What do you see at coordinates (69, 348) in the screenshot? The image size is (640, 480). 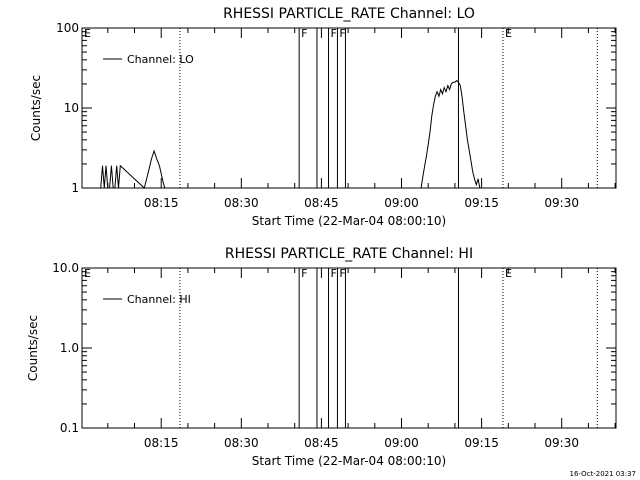 I see `hi-y-tick-label: 1.0` at bounding box center [69, 348].